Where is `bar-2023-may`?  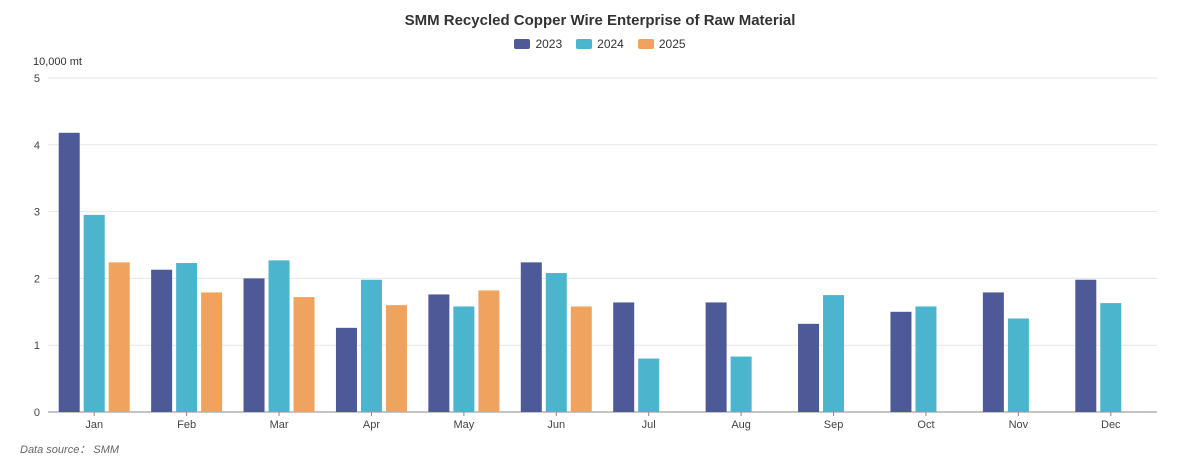 bar-2023-may is located at coordinates (439, 353).